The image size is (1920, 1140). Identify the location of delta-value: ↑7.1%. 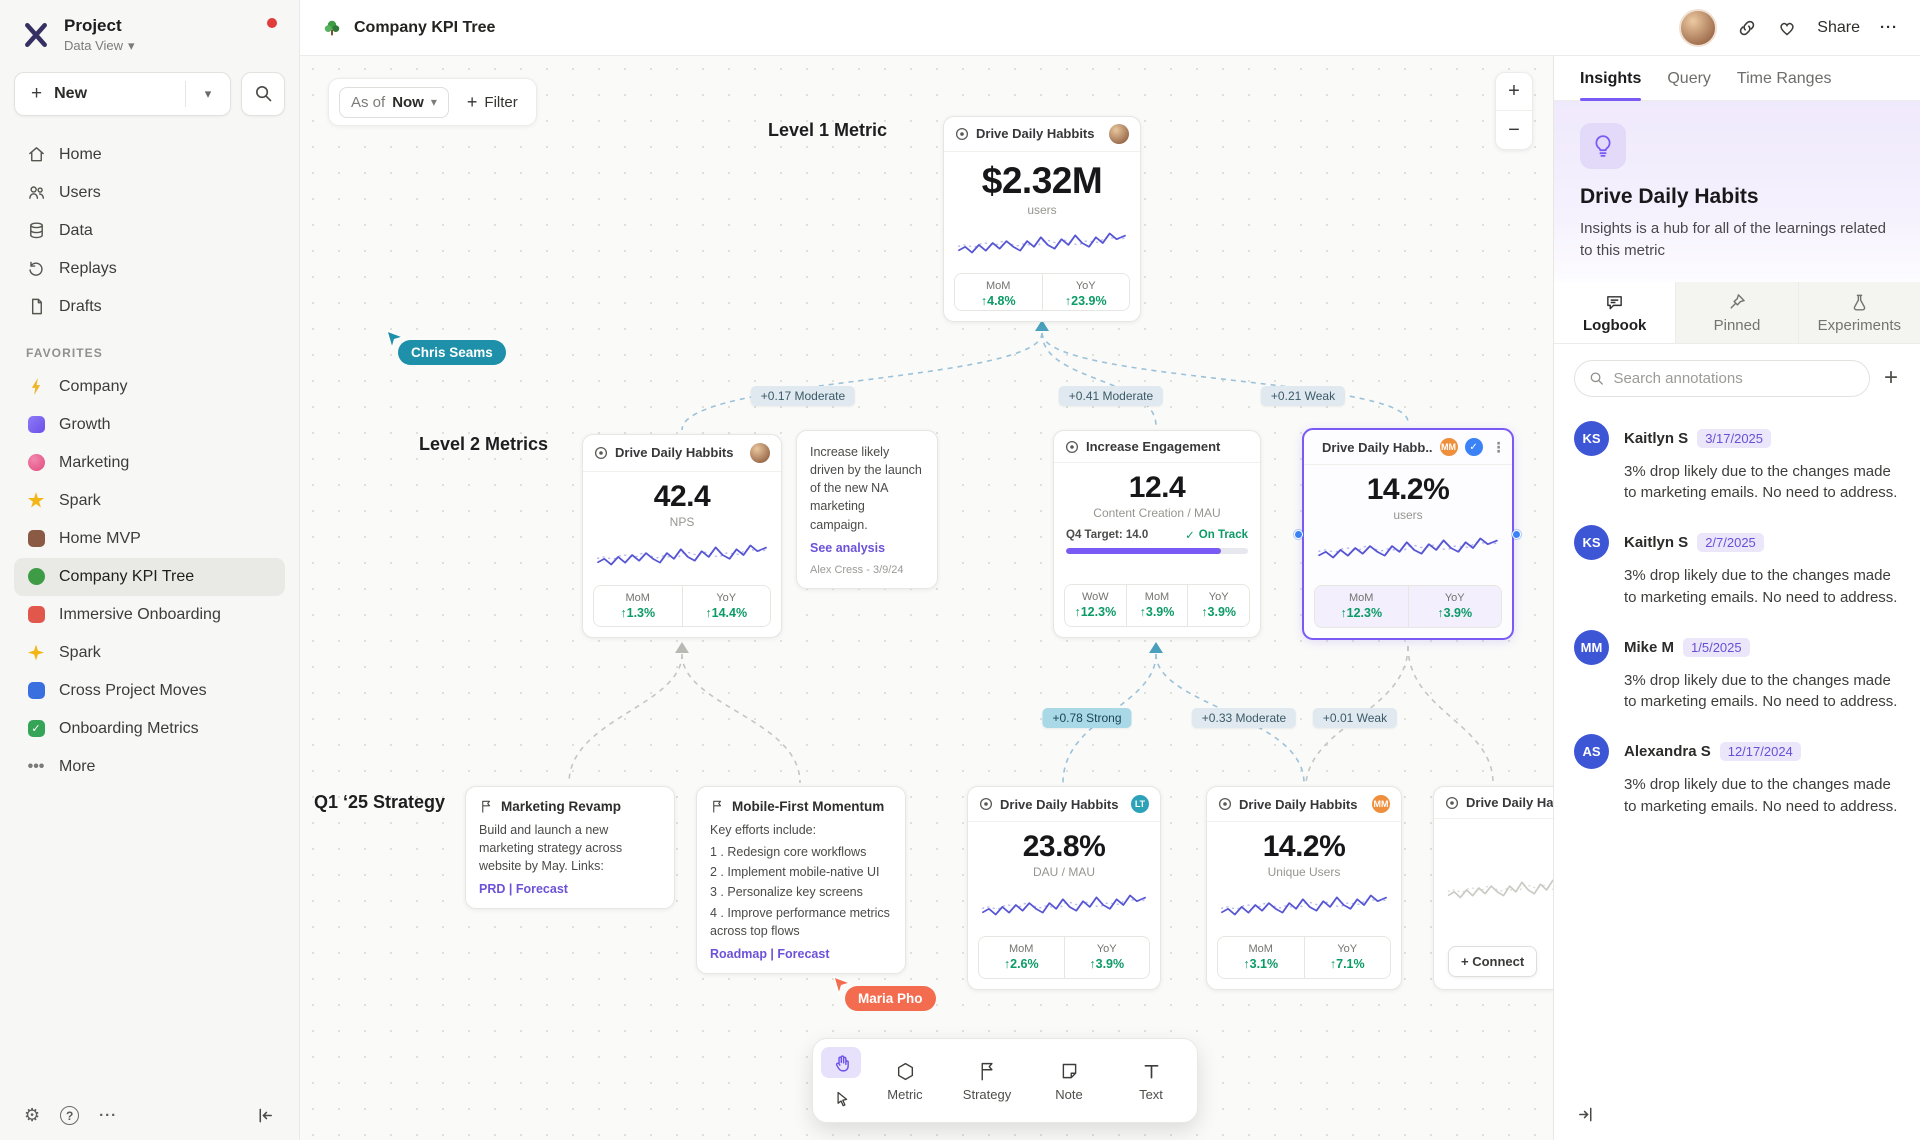
(1347, 964).